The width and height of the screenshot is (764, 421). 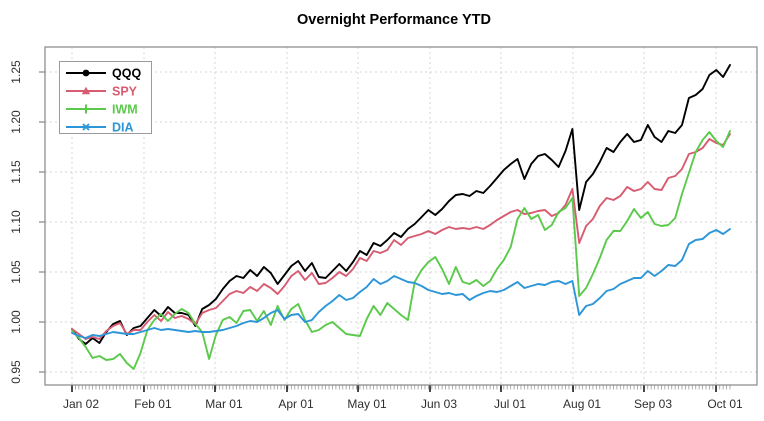 What do you see at coordinates (125, 92) in the screenshot?
I see `legend-label: SPY` at bounding box center [125, 92].